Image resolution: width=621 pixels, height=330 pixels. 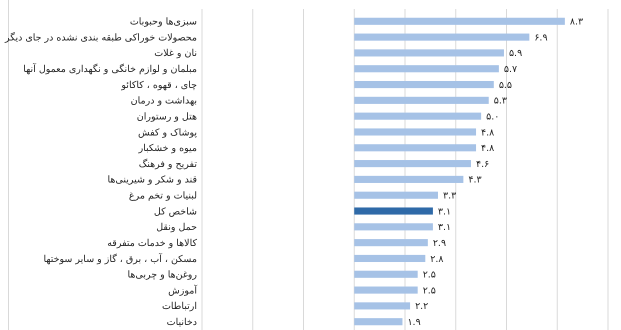 What do you see at coordinates (577, 22) in the screenshot?
I see `data-label: ۸.۳` at bounding box center [577, 22].